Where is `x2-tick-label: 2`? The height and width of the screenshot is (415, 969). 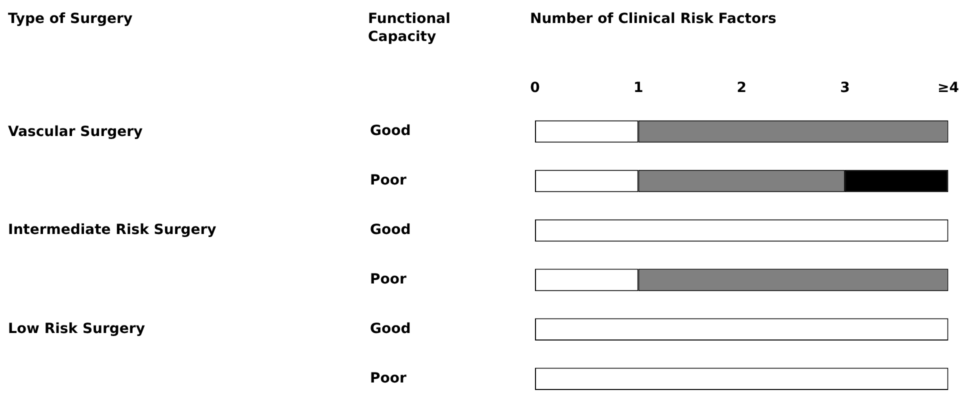 x2-tick-label: 2 is located at coordinates (741, 88).